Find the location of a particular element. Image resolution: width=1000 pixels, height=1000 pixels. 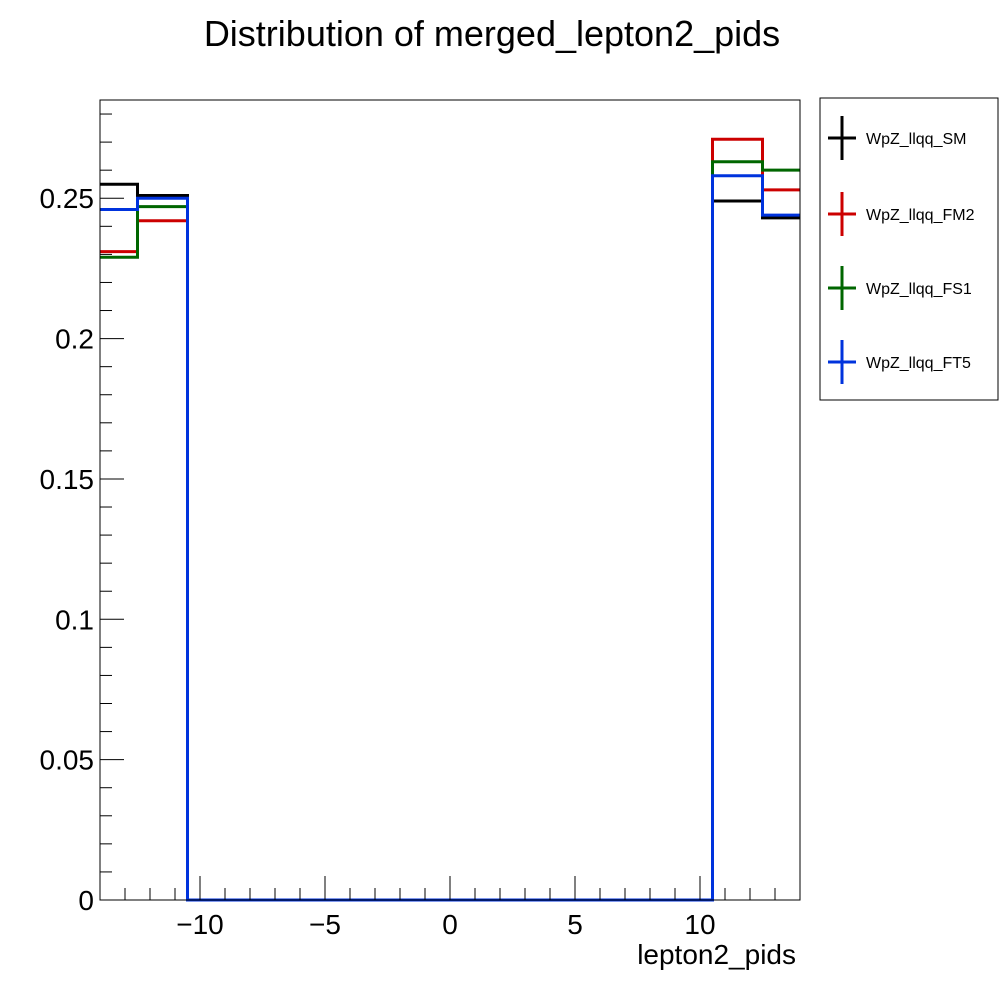

x-tick-label: 0 is located at coordinates (450, 924).